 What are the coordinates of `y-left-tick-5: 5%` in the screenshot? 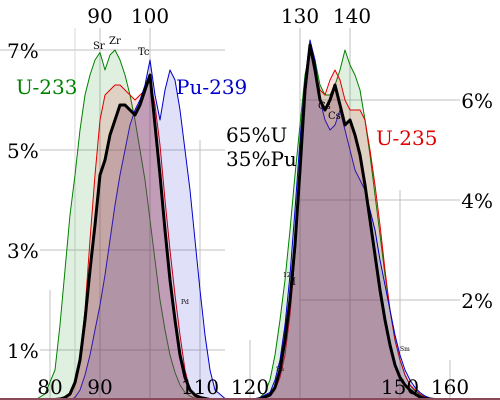 It's located at (23, 151).